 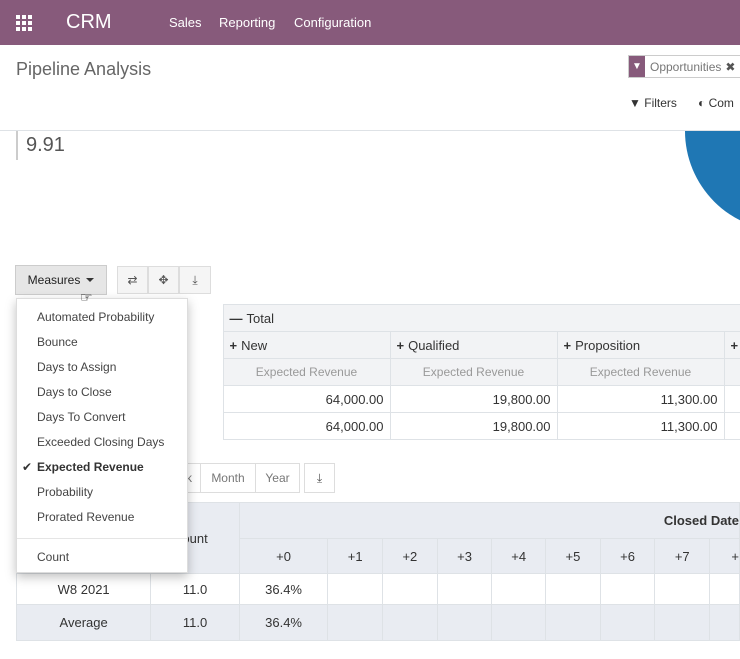 I want to click on half-circle-icon: ◐, so click(x=702, y=103).